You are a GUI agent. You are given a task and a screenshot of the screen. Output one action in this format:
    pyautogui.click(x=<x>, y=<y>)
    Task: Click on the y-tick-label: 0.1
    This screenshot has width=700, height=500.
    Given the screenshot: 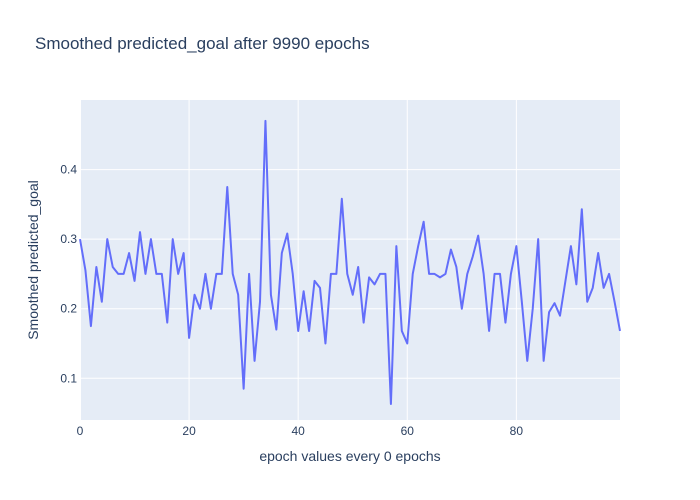 What is the action you would take?
    pyautogui.click(x=68, y=378)
    